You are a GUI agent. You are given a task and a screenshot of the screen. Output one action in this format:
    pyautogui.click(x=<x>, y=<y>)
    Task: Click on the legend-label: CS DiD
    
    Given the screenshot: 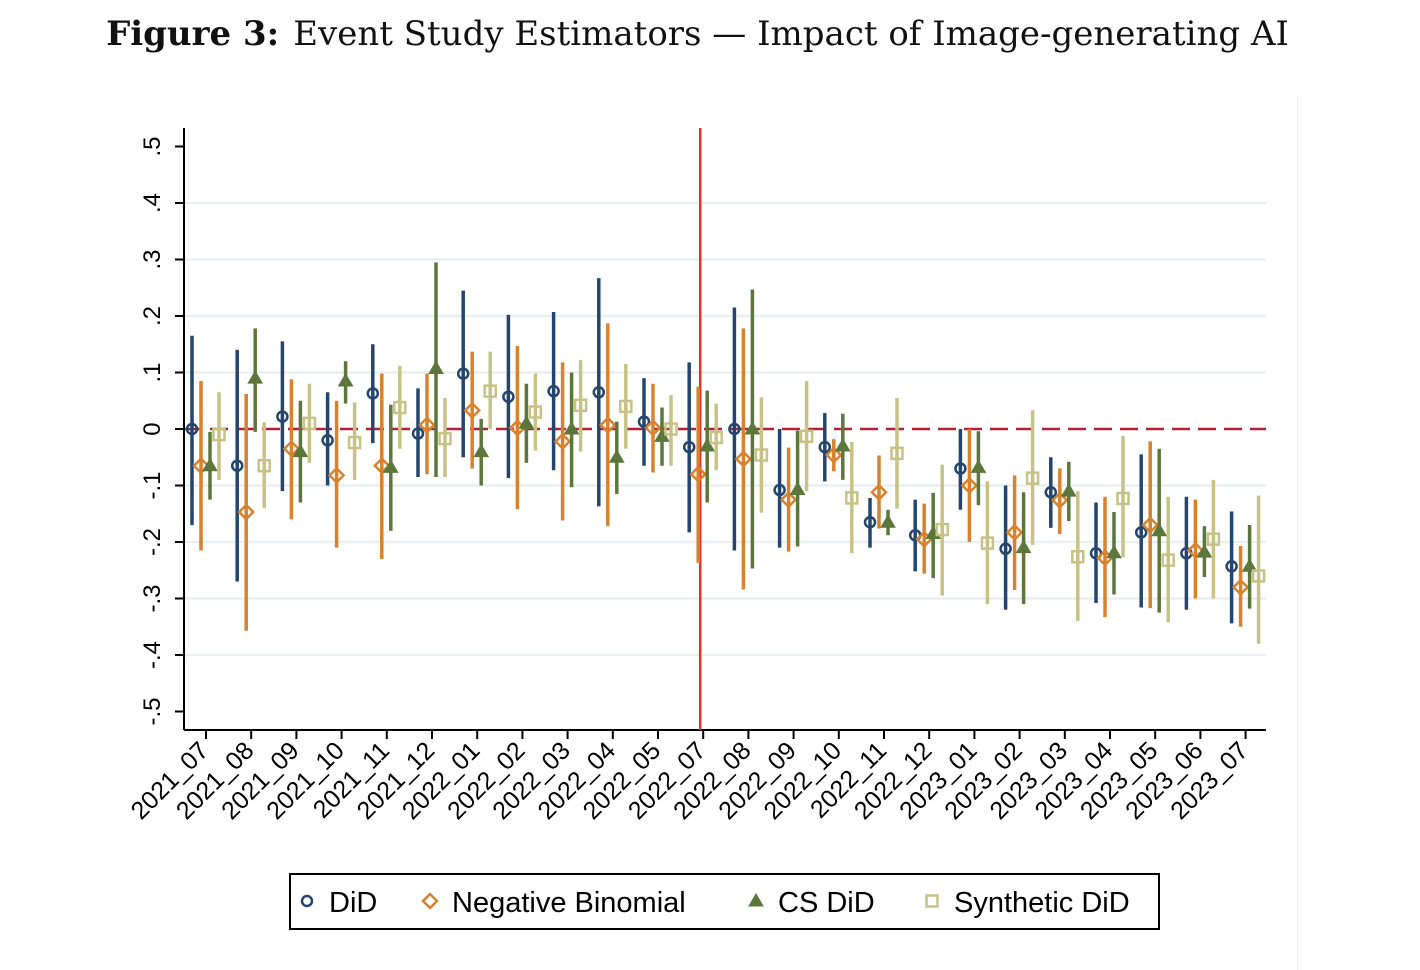 What is the action you would take?
    pyautogui.click(x=826, y=903)
    